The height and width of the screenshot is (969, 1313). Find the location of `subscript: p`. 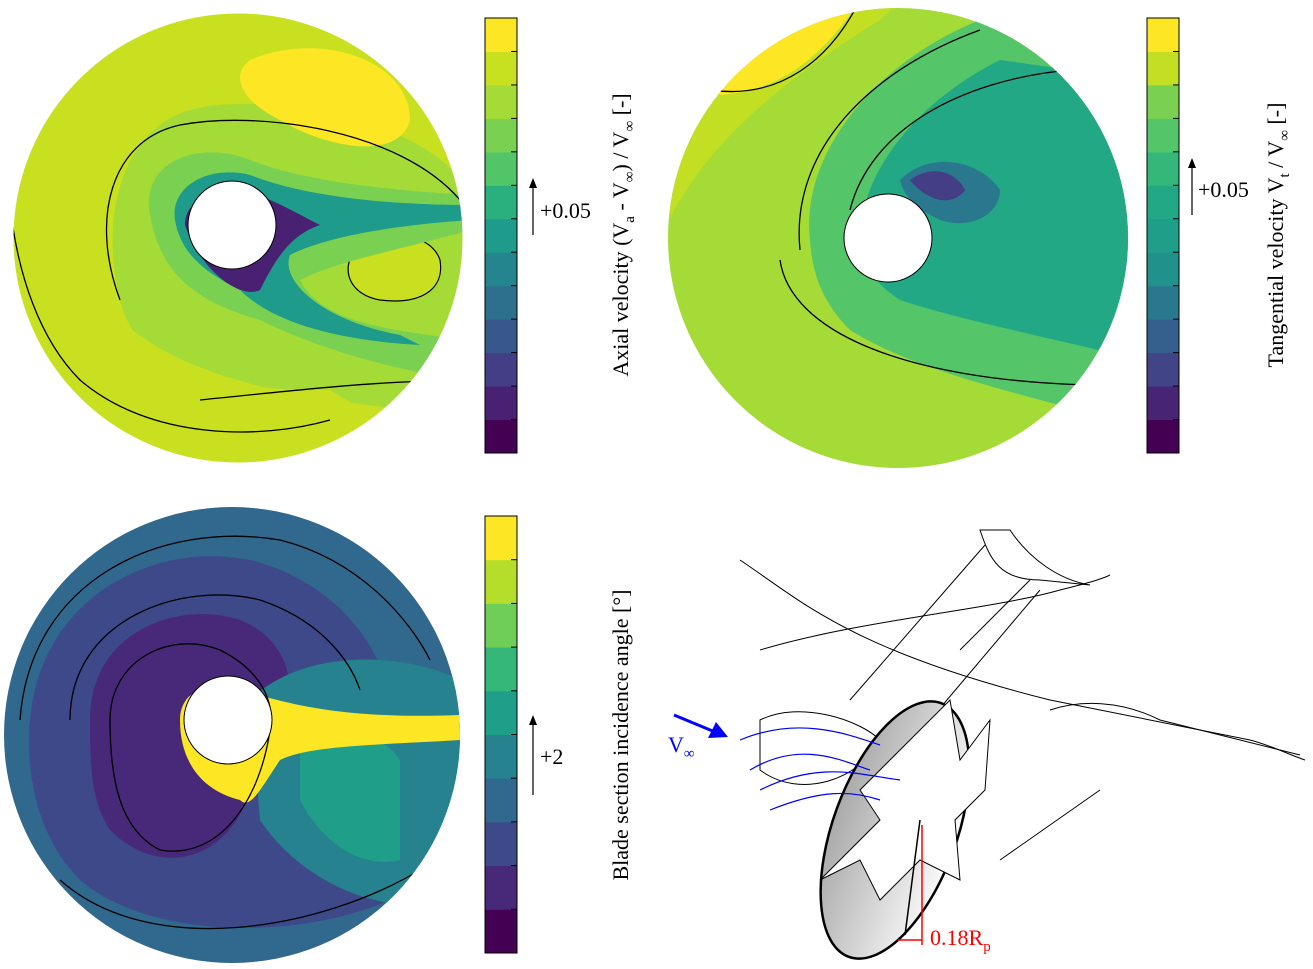

subscript: p is located at coordinates (987, 947).